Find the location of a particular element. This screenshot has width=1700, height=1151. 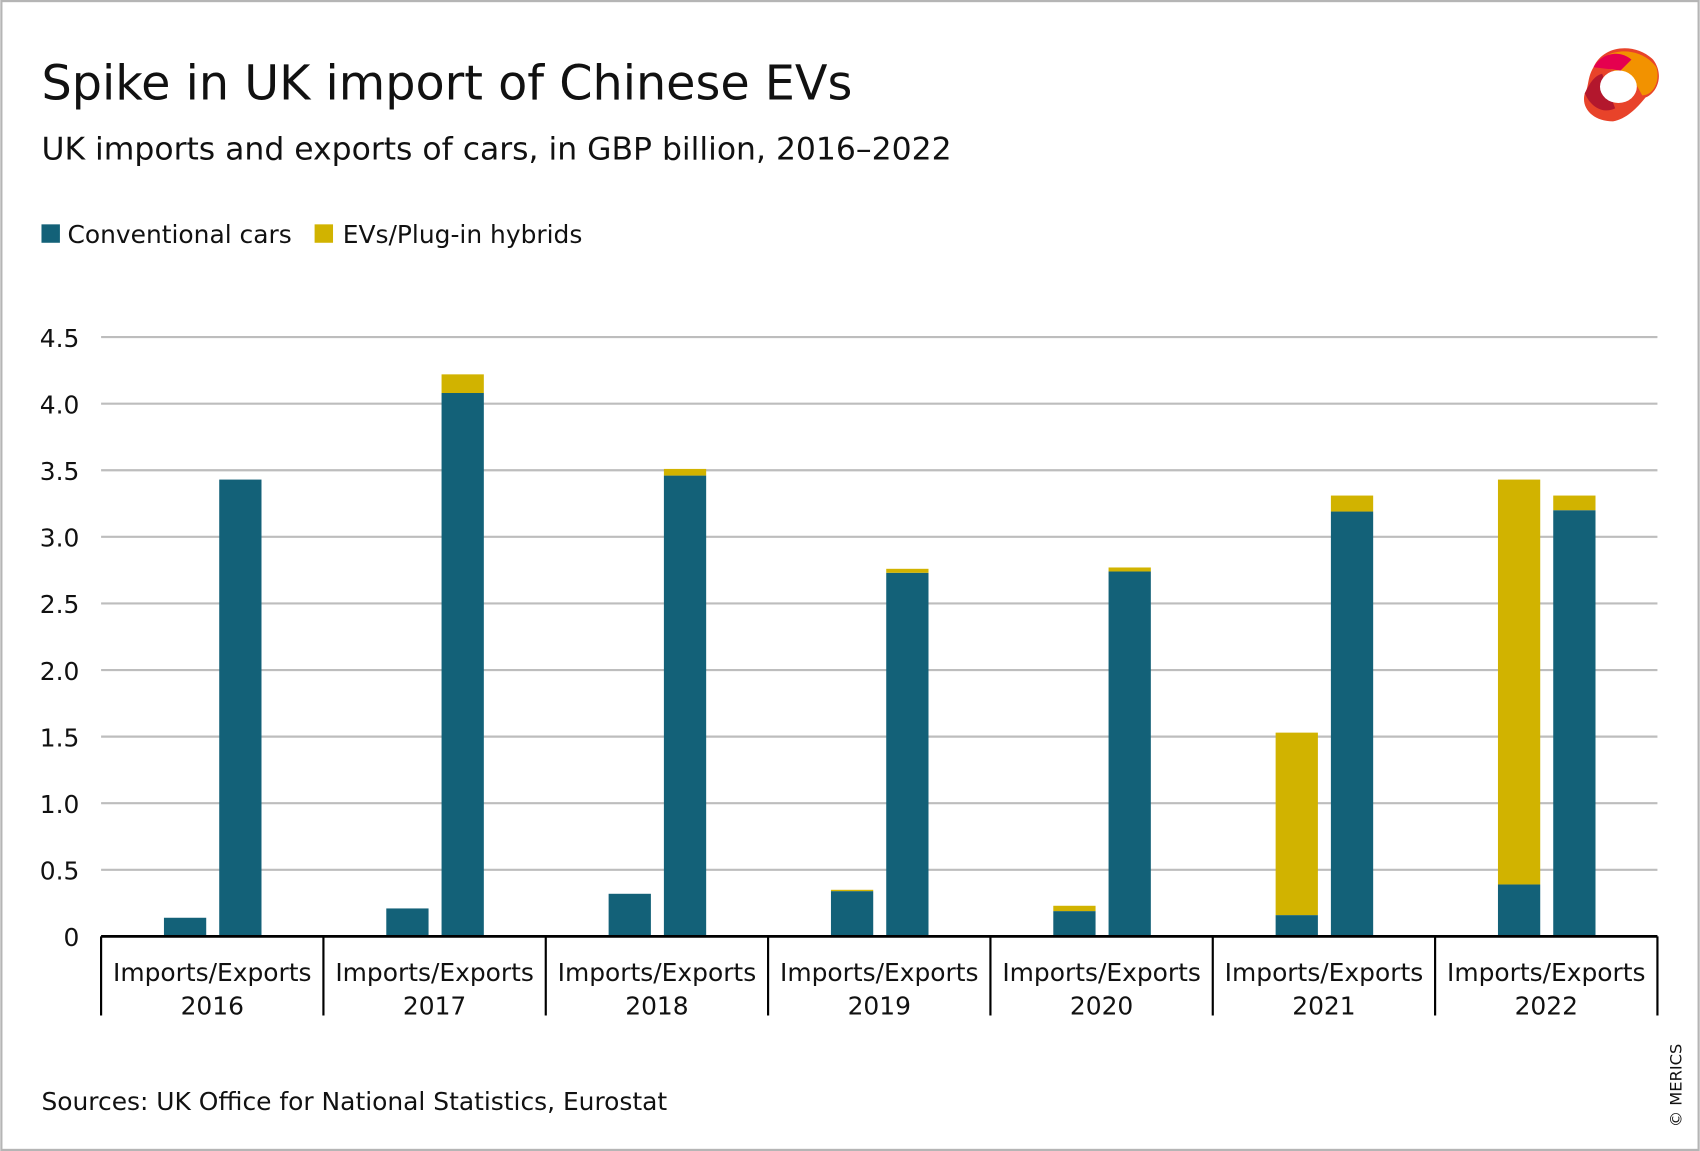

x-category-year: 2017 is located at coordinates (434, 1005).